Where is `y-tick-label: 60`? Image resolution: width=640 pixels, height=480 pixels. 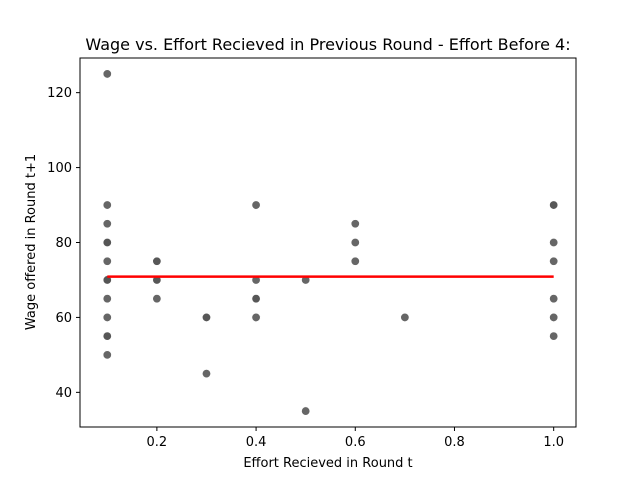
y-tick-label: 60 is located at coordinates (63, 318).